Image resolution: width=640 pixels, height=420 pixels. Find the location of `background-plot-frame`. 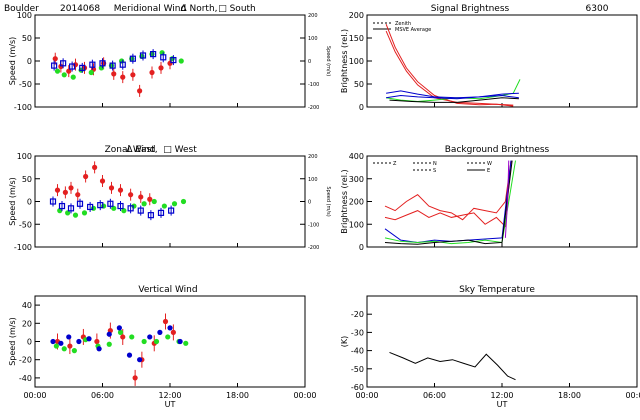

background-plot-frame is located at coordinates (502, 201).